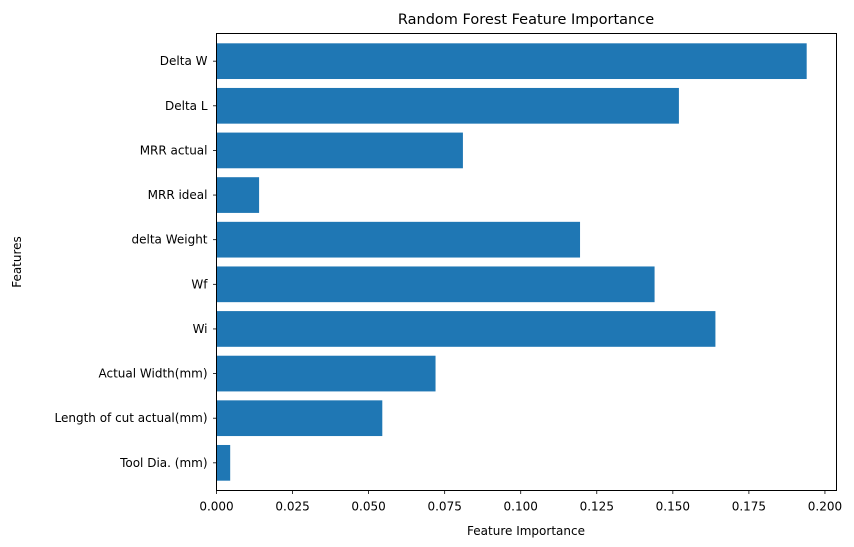 This screenshot has height=547, width=854. What do you see at coordinates (216, 507) in the screenshot?
I see `x-tick-label: 0.000` at bounding box center [216, 507].